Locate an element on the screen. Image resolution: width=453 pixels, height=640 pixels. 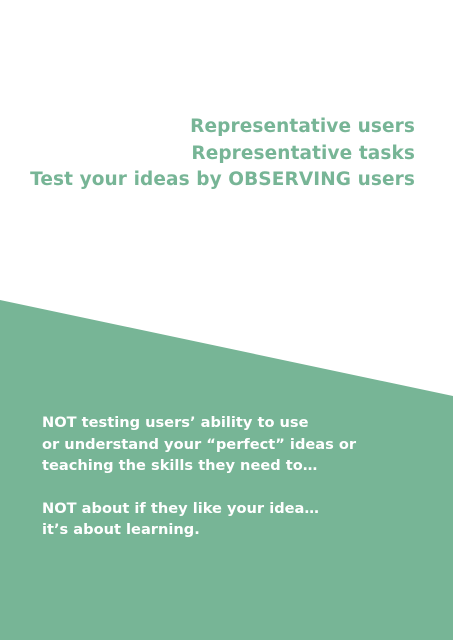
note-line: NOT testing users’ ability to use is located at coordinates (175, 422).